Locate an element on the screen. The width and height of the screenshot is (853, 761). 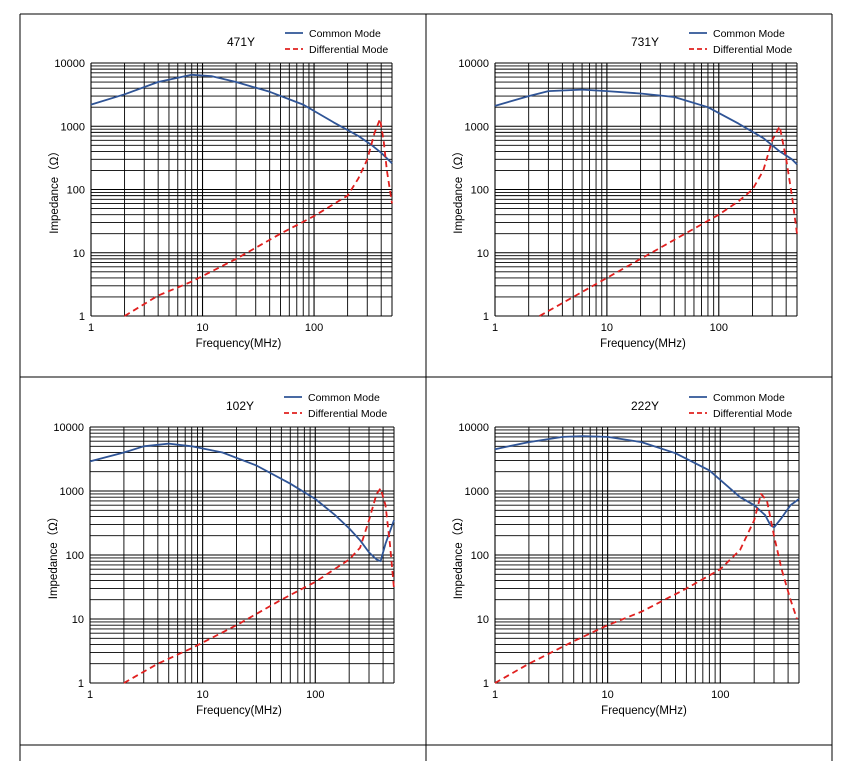
chart-title: 731Y is located at coordinates (645, 42).